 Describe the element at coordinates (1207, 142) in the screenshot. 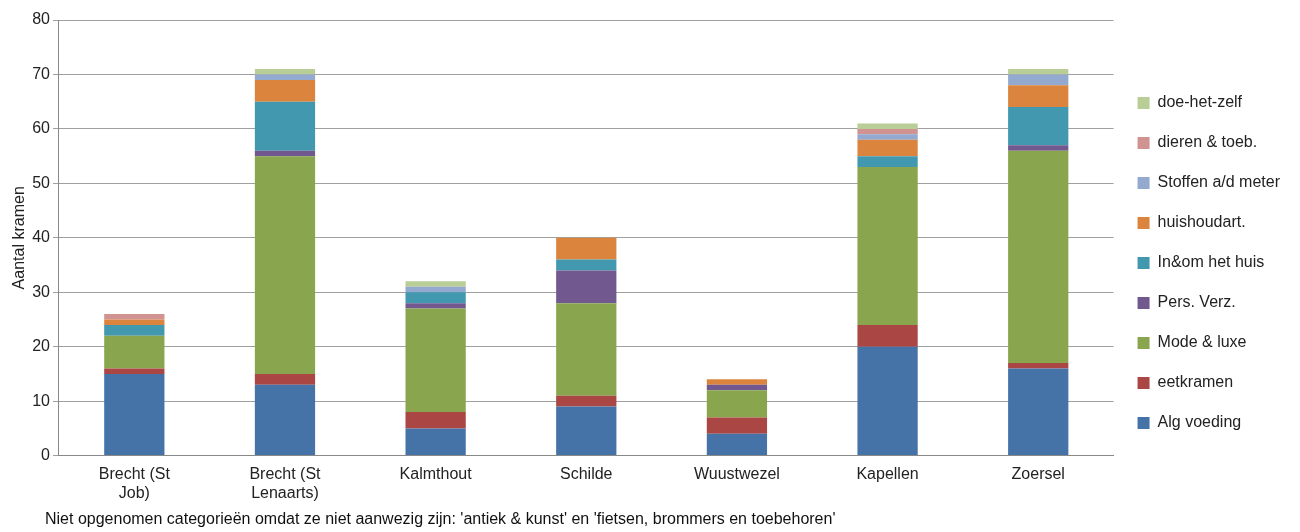

I see `legend-label: dieren & toeb.` at that location.